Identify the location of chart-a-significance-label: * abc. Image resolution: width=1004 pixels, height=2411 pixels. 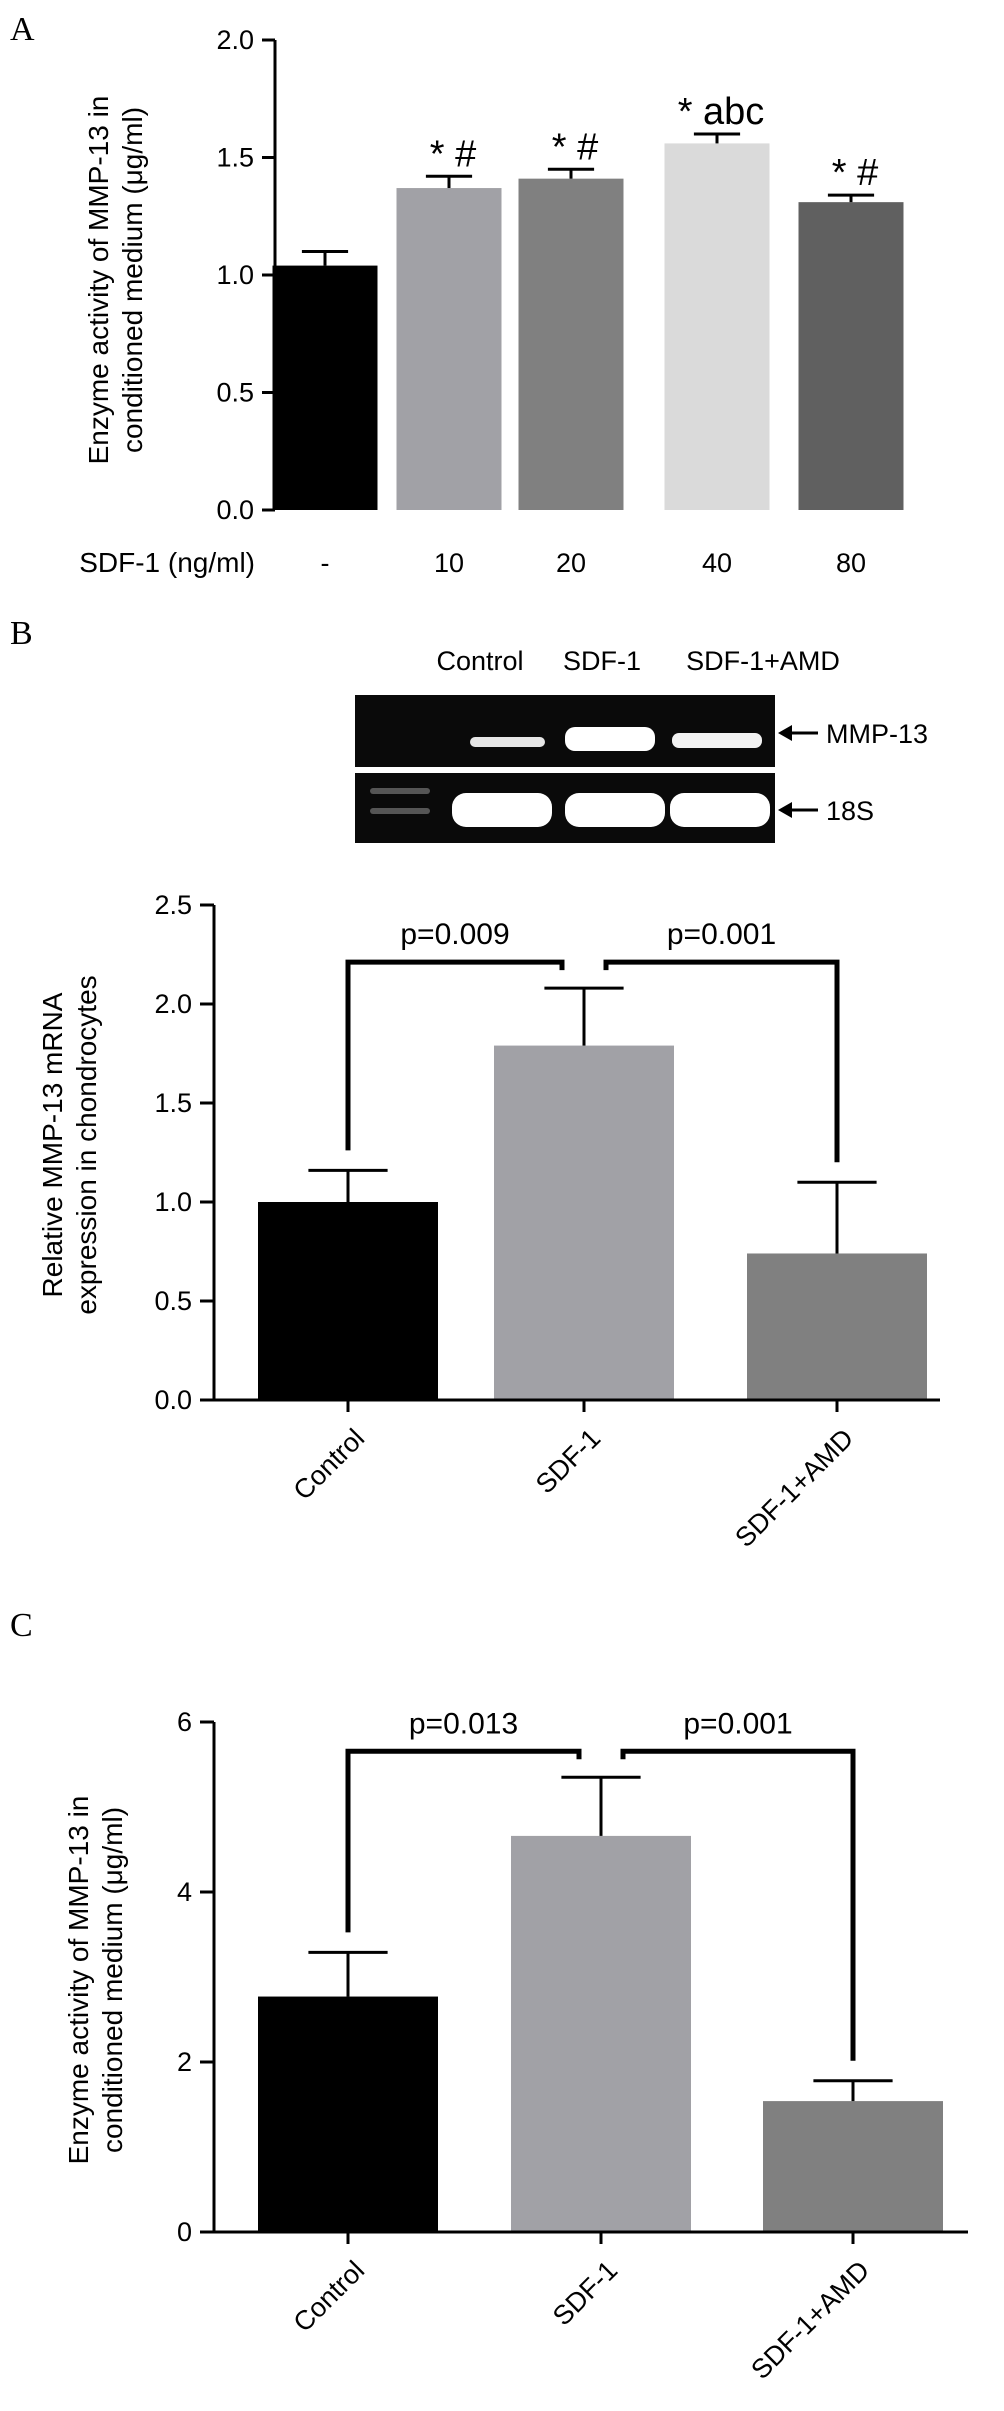
(721, 112).